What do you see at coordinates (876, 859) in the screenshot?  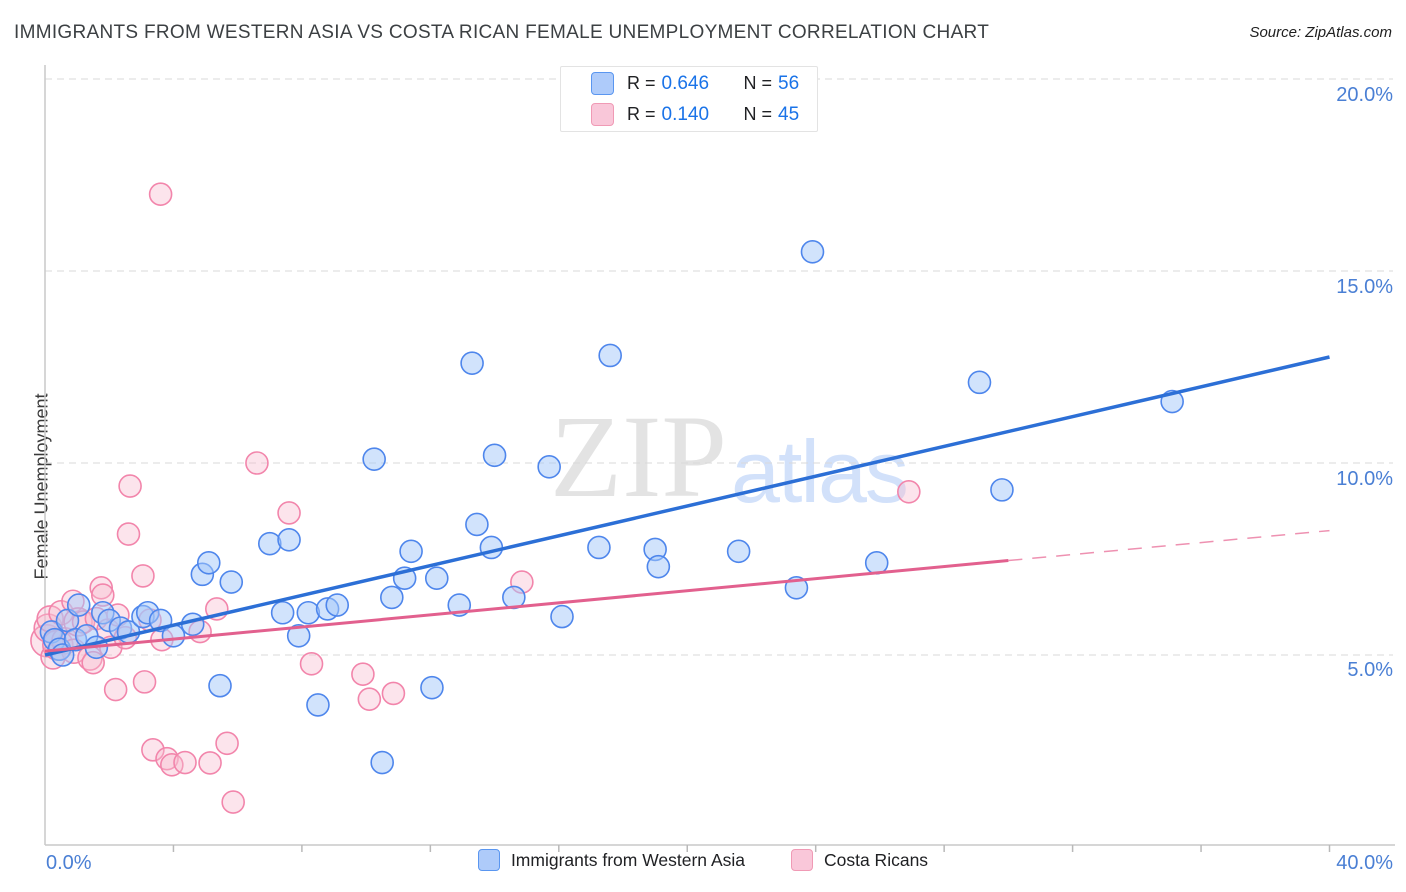 I see `bottom-legend-label: Costa Ricans` at bounding box center [876, 859].